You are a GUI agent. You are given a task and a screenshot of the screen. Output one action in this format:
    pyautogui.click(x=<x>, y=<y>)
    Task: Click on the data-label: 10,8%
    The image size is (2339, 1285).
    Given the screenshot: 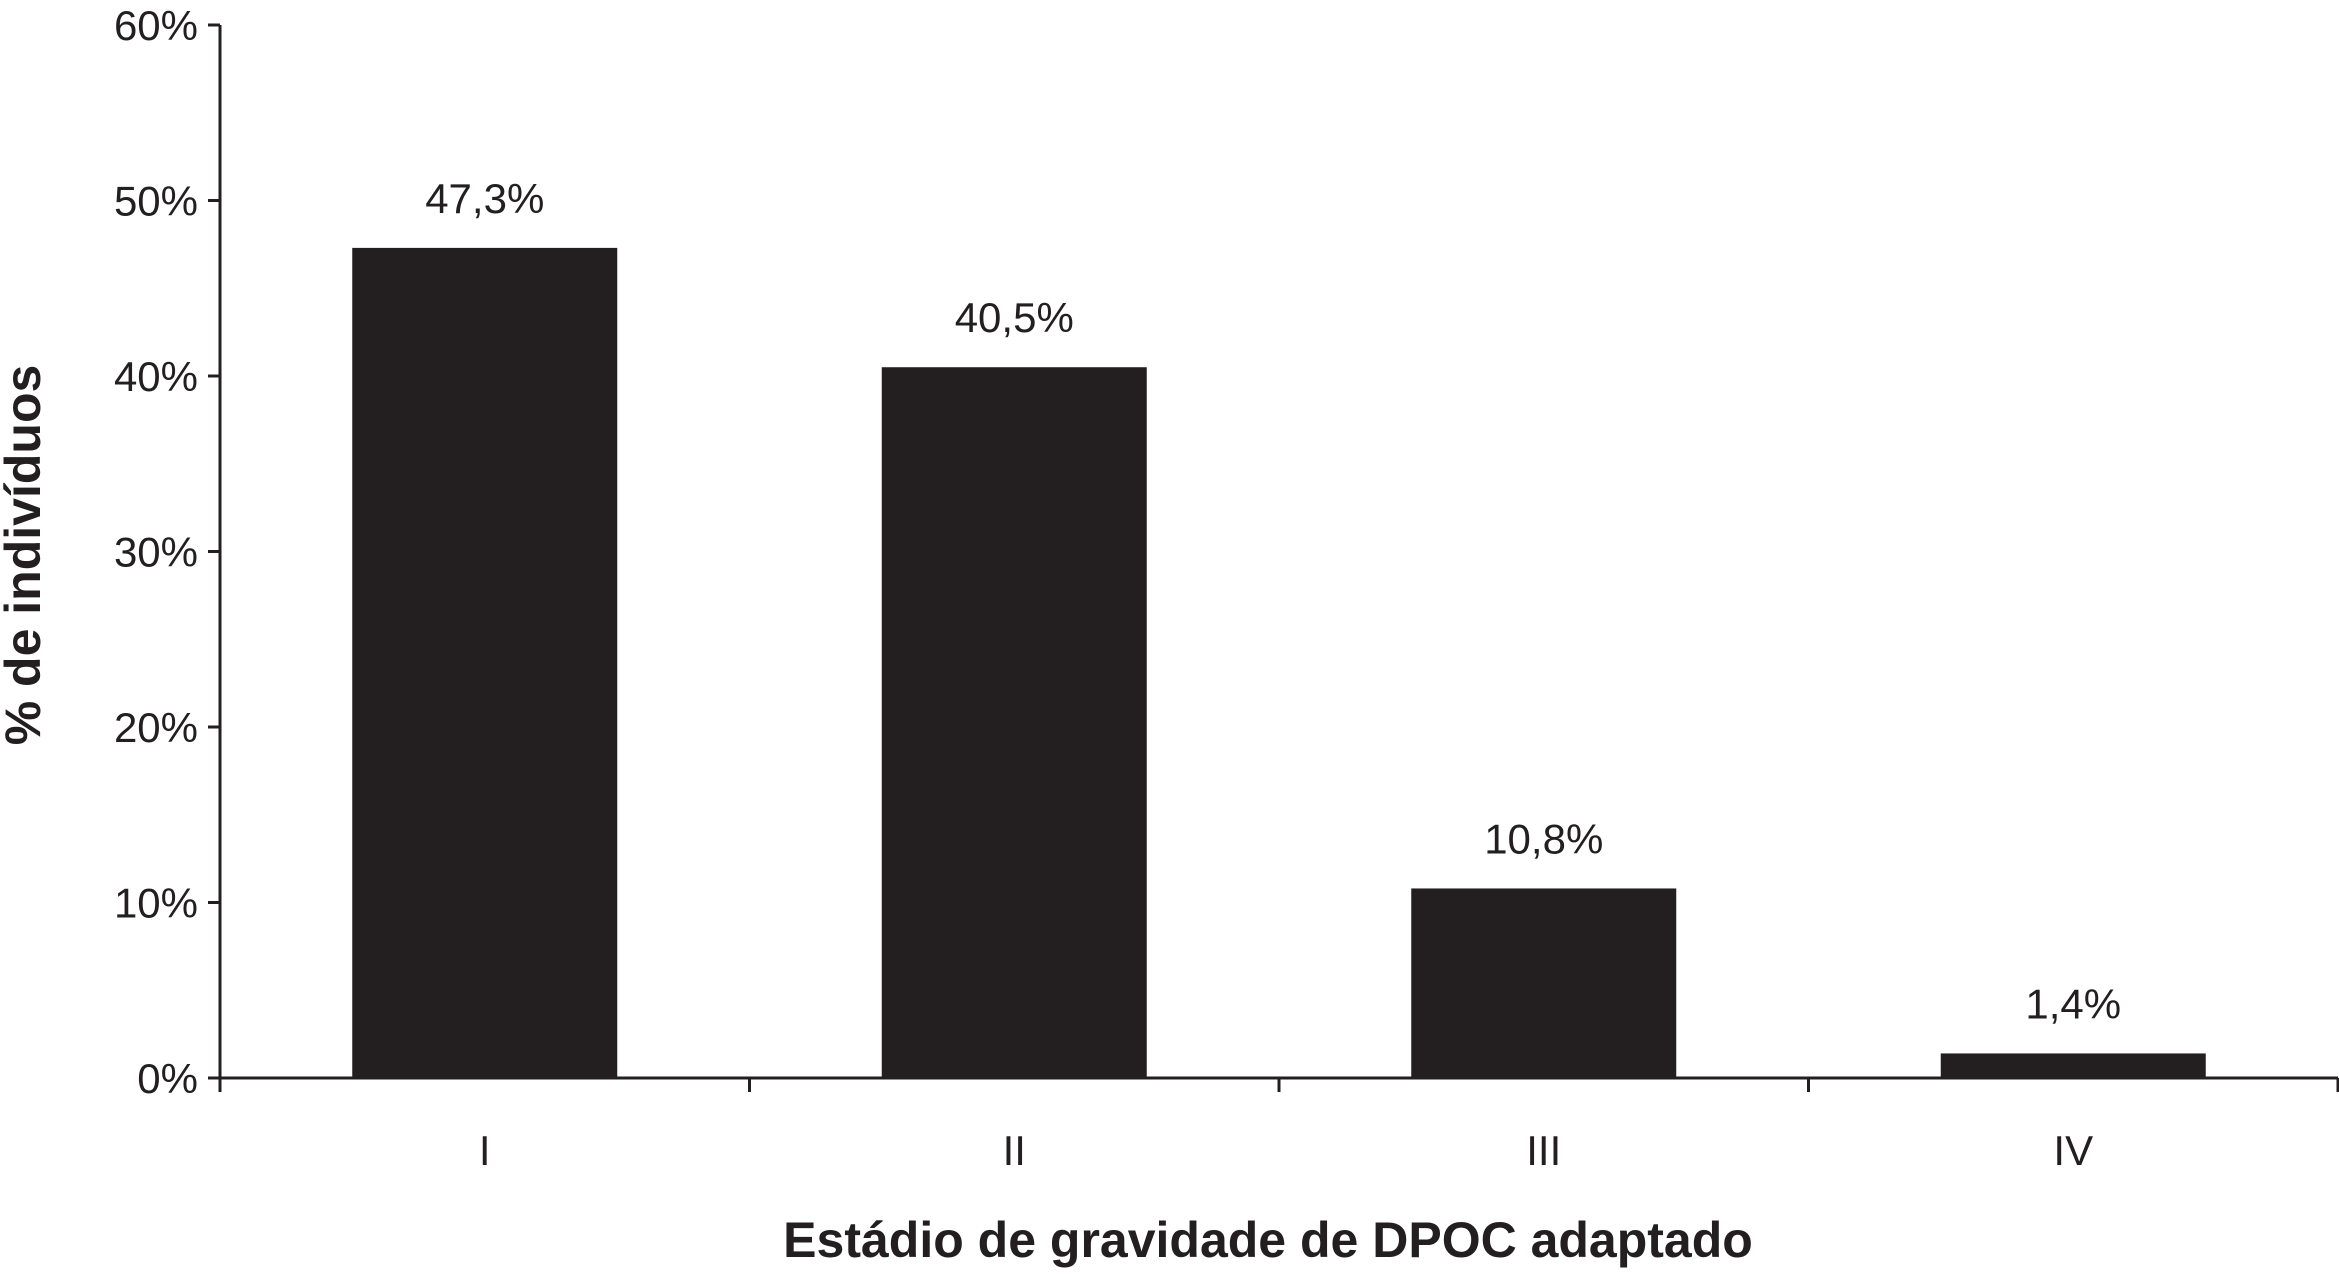 What is the action you would take?
    pyautogui.click(x=1543, y=838)
    